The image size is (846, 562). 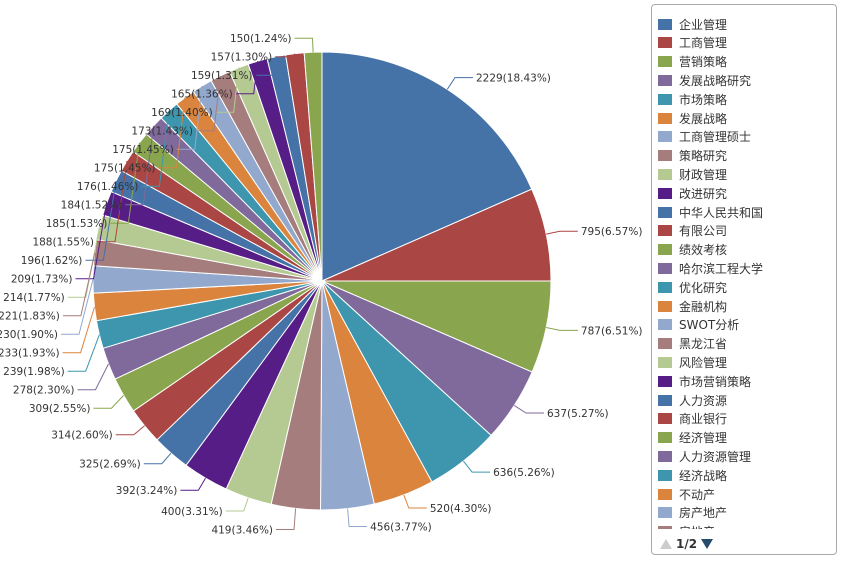 I want to click on legend-item: 市场营销策略, so click(x=704, y=381).